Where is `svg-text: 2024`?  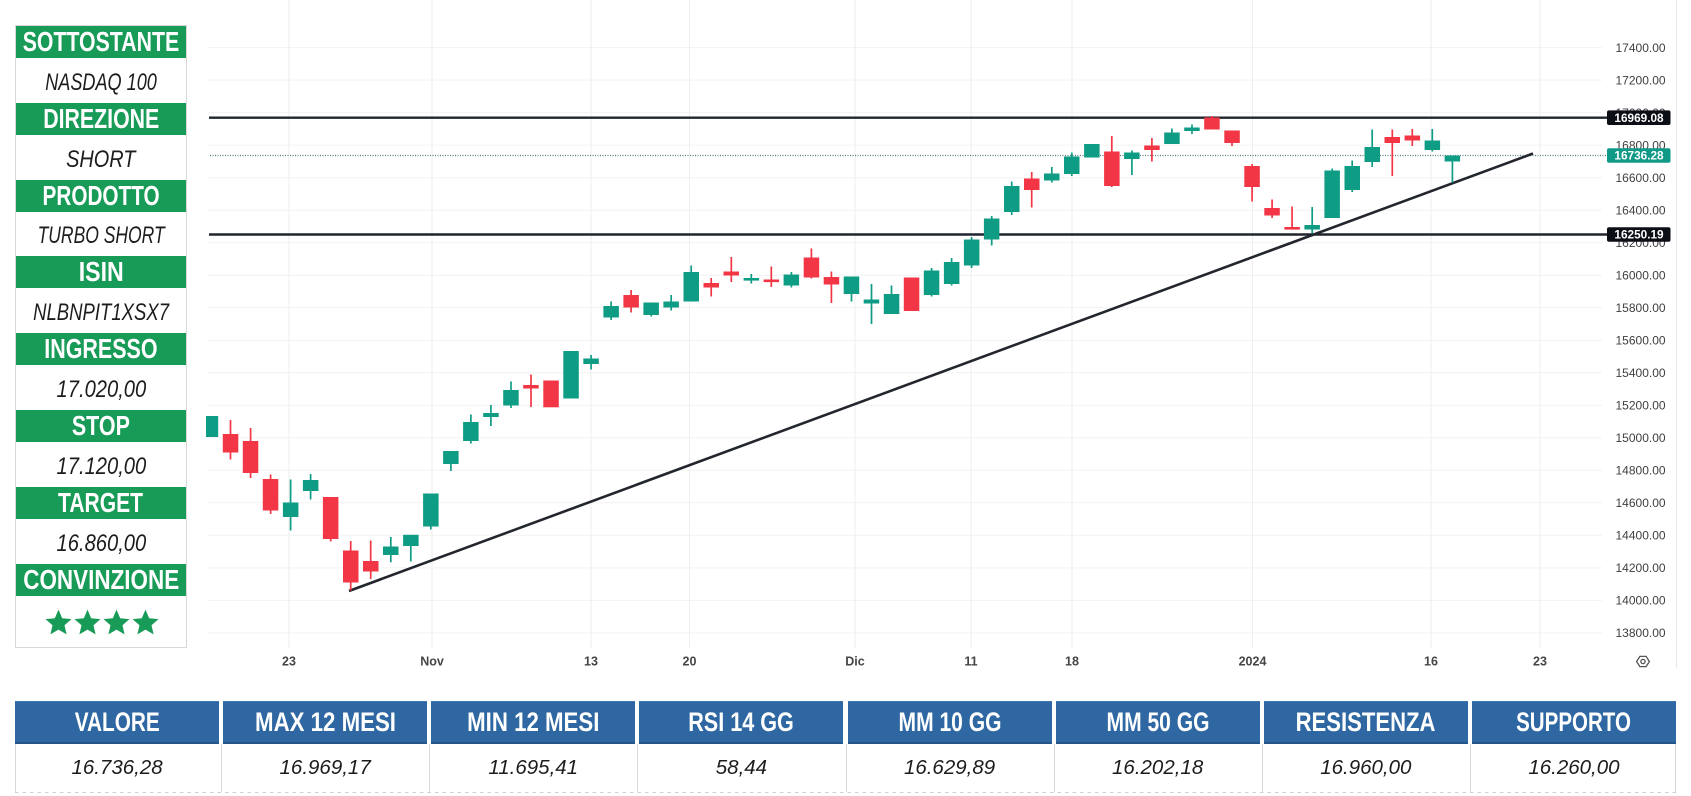
svg-text: 2024 is located at coordinates (1253, 662).